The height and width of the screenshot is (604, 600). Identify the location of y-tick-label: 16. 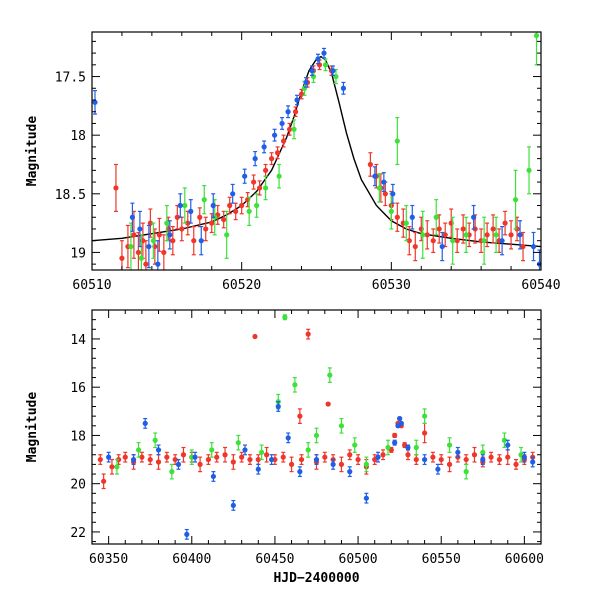
(78, 388).